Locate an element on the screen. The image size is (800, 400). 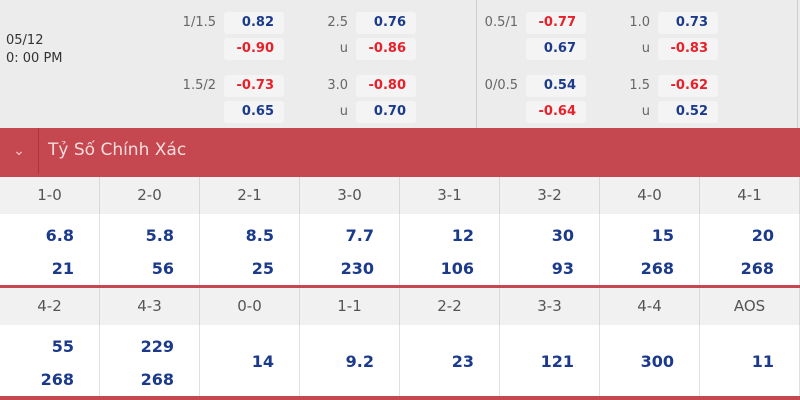
score-label: 0-0 is located at coordinates (250, 306).